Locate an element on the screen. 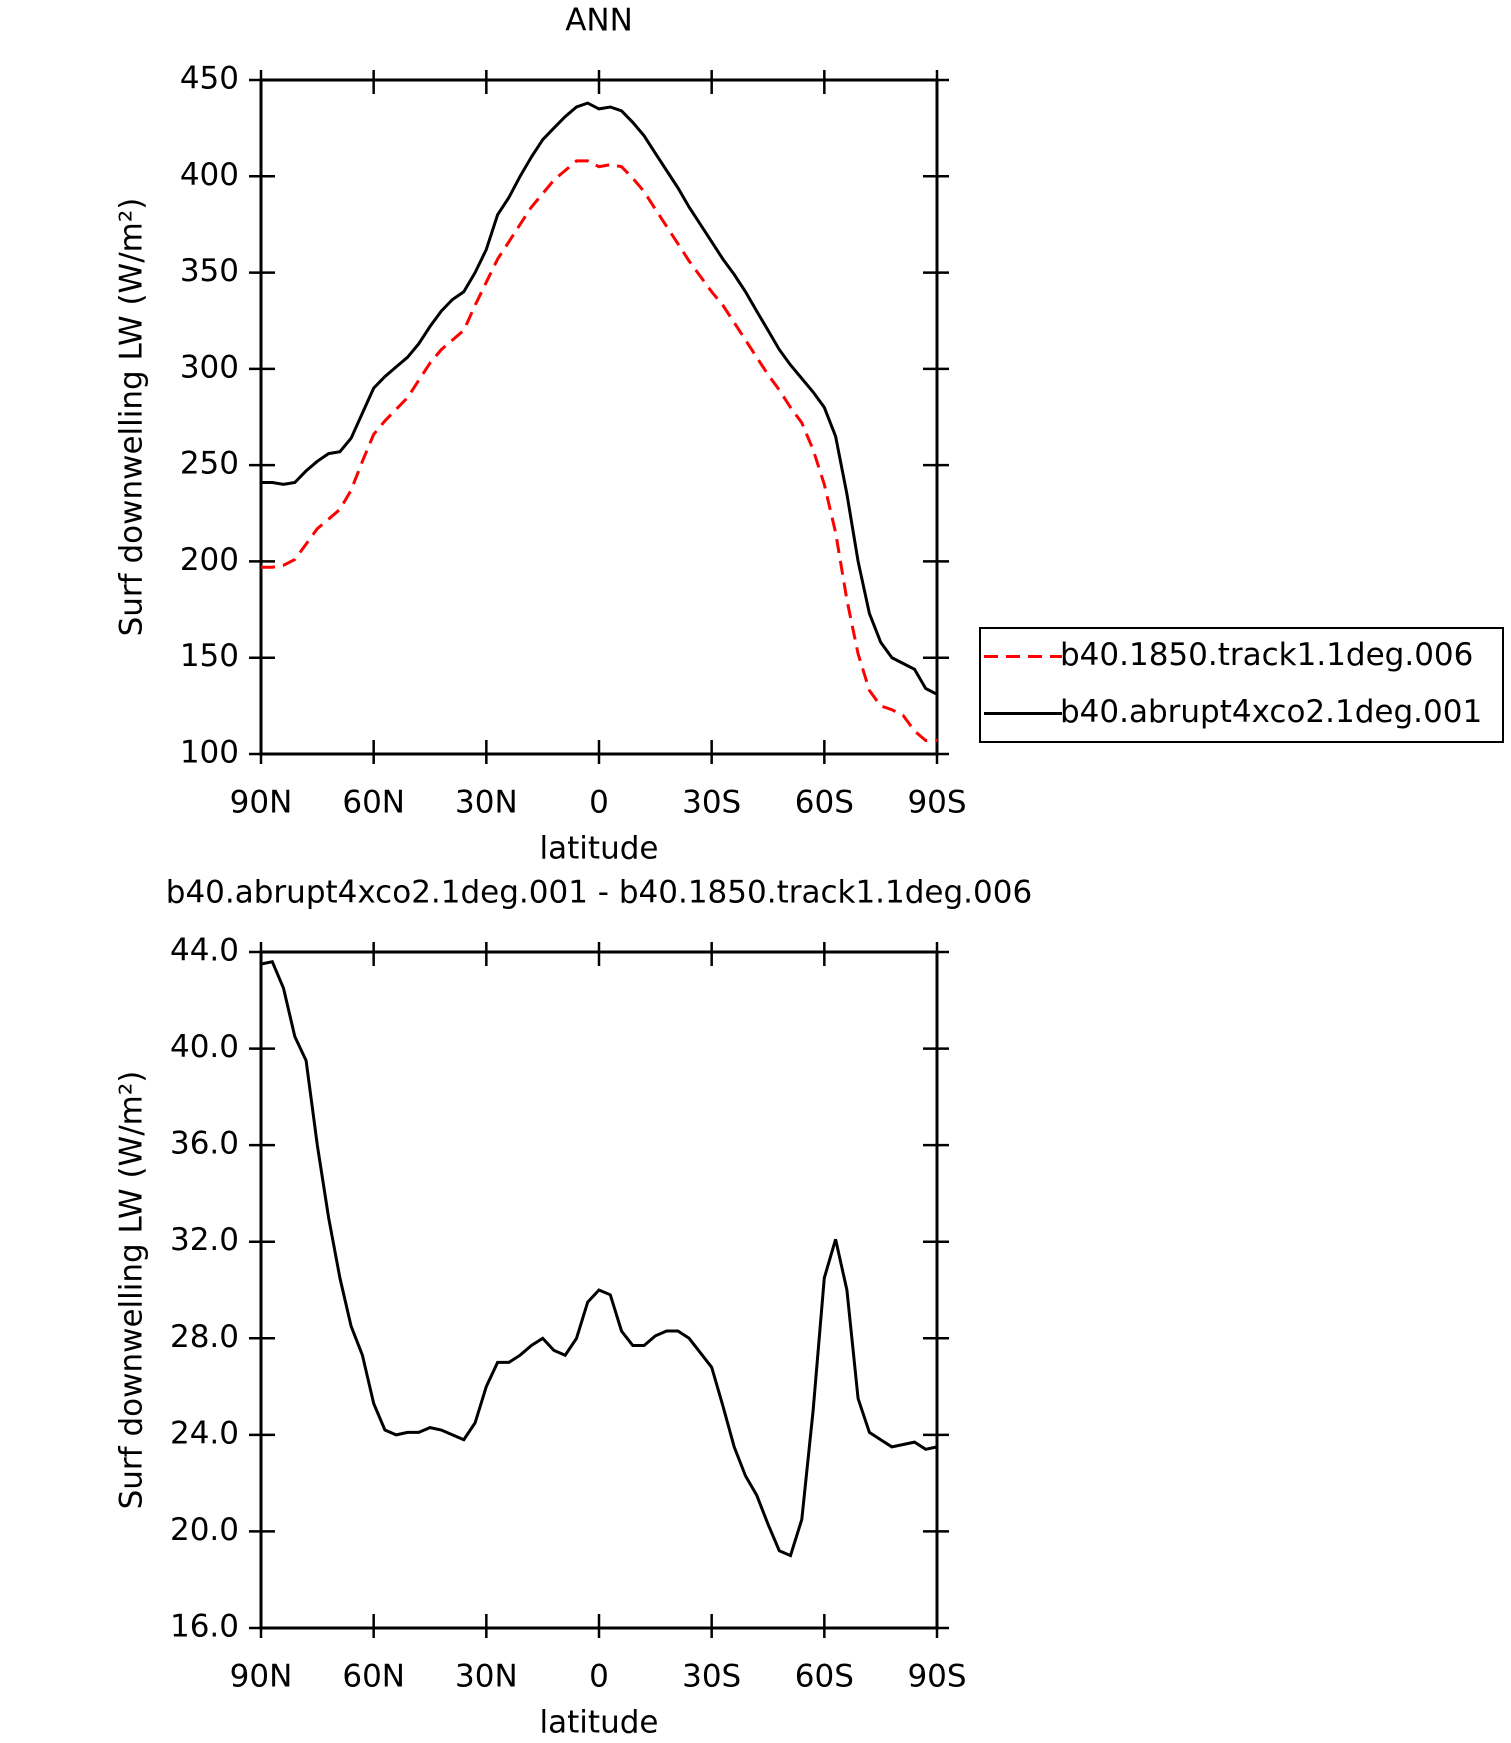  y-tick-label: 44.0 is located at coordinates (204, 951).